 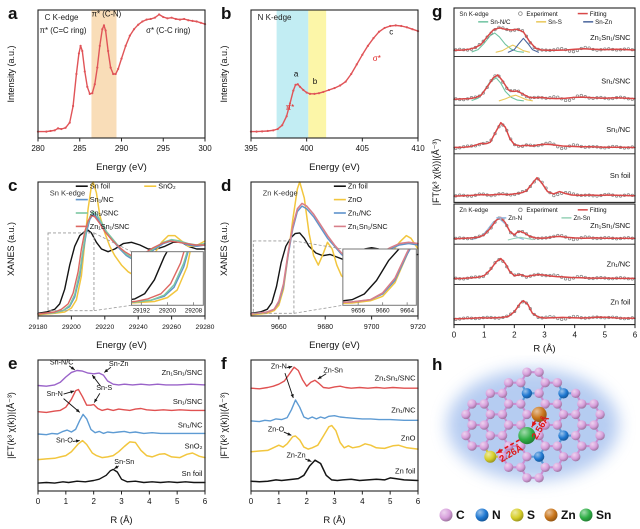 I want to click on legend-label: Zn foil, so click(x=358, y=186).